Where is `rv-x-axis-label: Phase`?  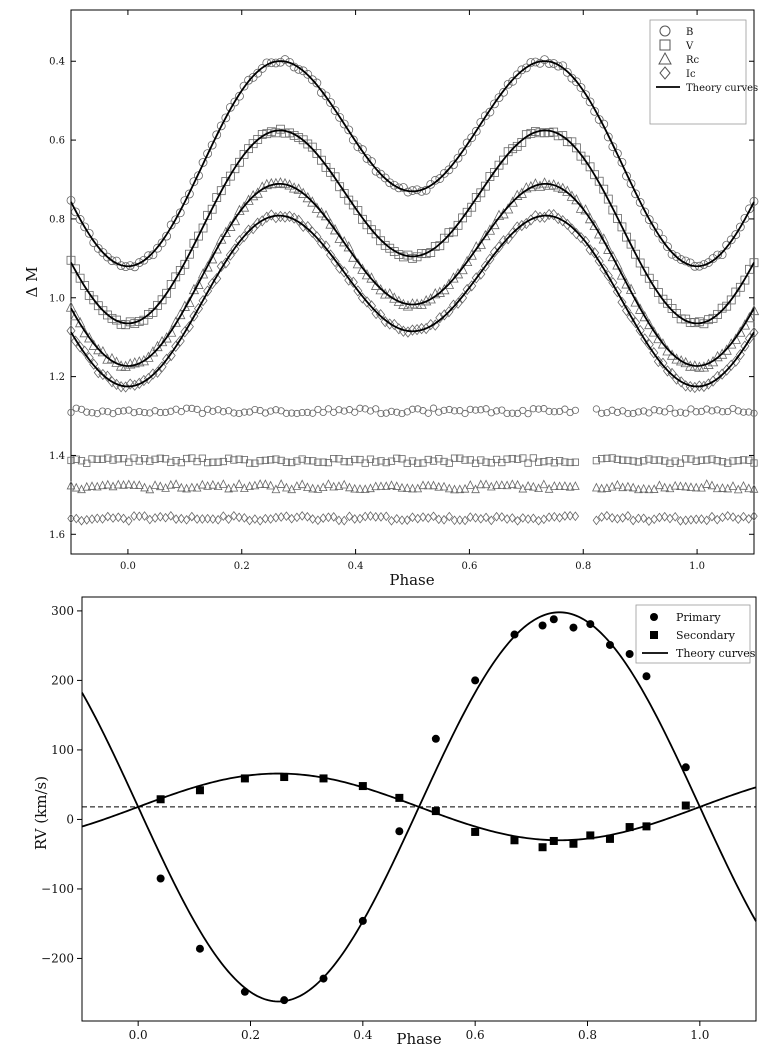 rv-x-axis-label: Phase is located at coordinates (418, 1039).